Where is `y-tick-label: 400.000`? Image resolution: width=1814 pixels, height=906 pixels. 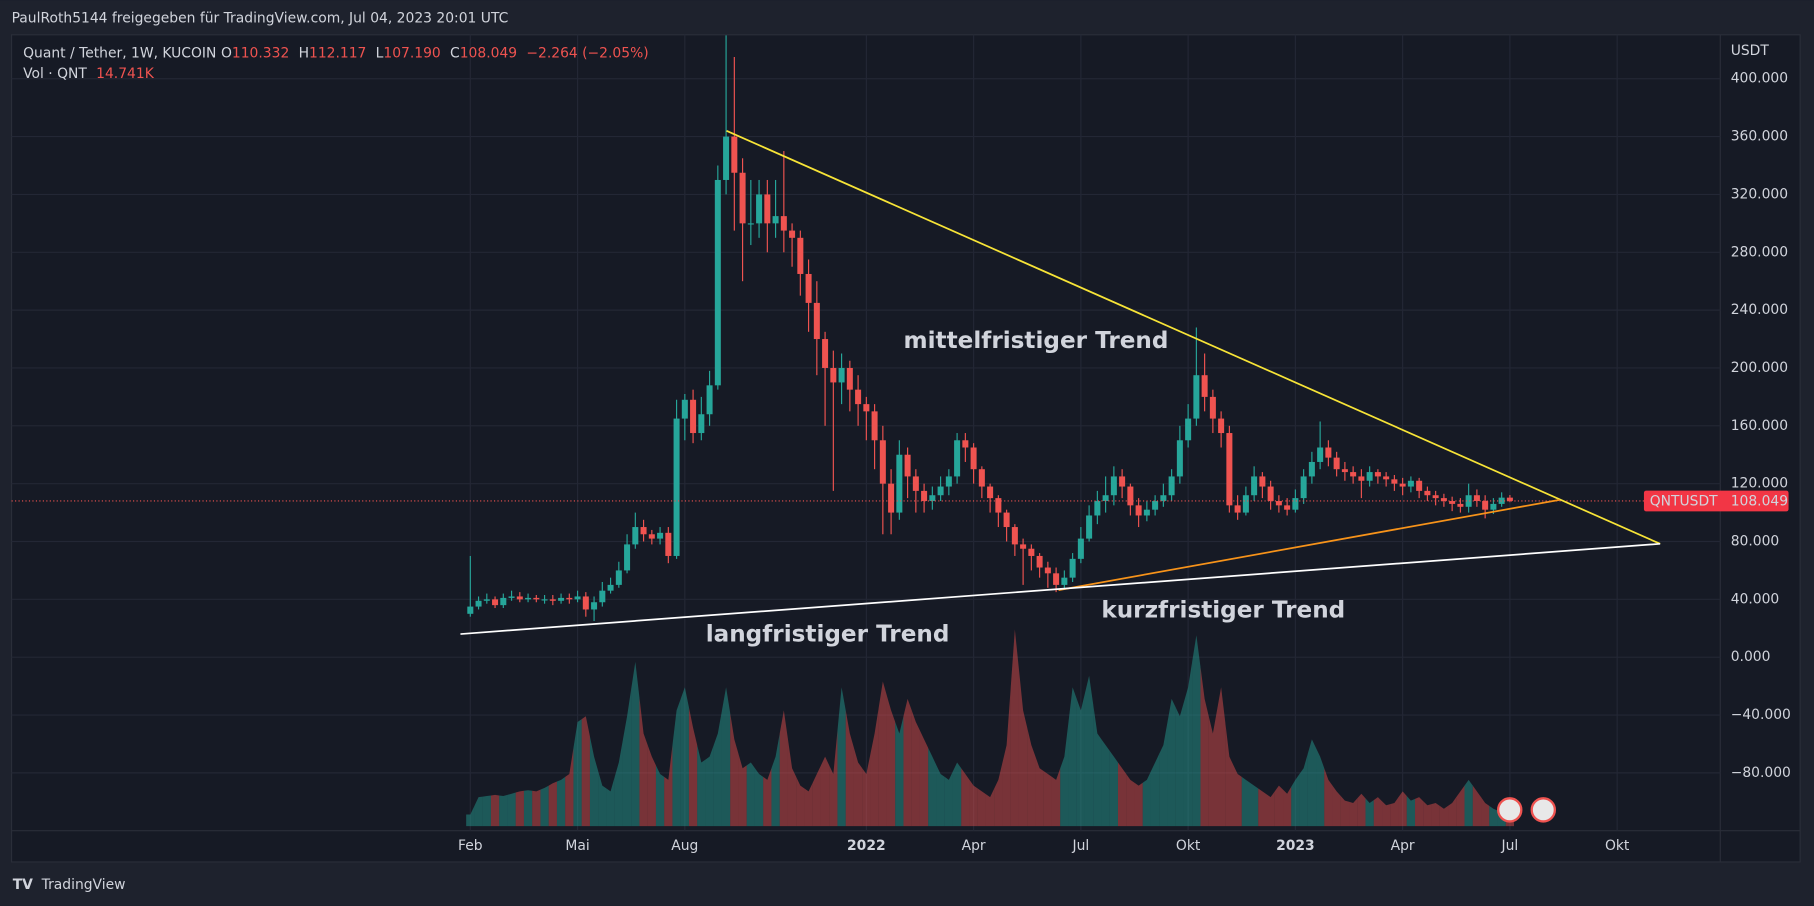
y-tick-label: 400.000 is located at coordinates (1759, 79).